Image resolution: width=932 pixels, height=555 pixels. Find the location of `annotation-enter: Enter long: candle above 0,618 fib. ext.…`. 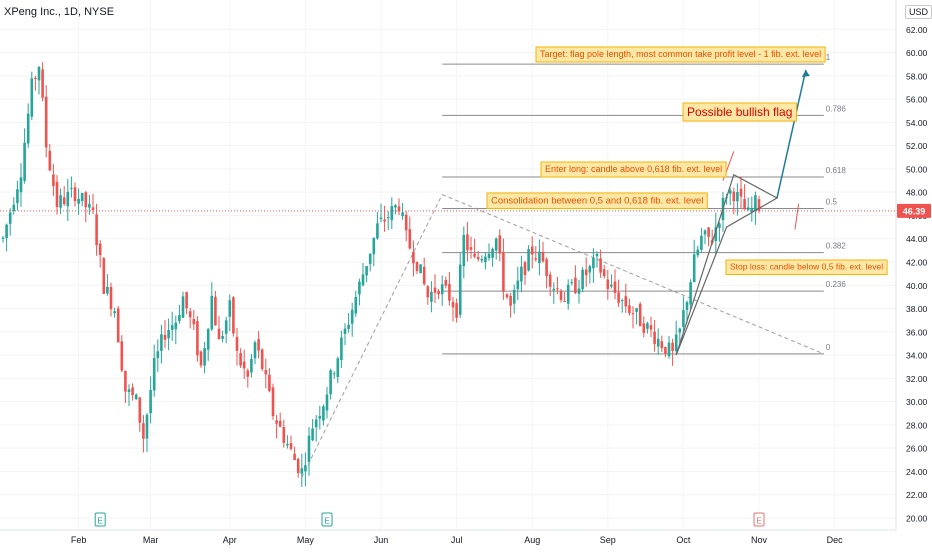

annotation-enter: Enter long: candle above 0,618 fib. ext.… is located at coordinates (633, 169).